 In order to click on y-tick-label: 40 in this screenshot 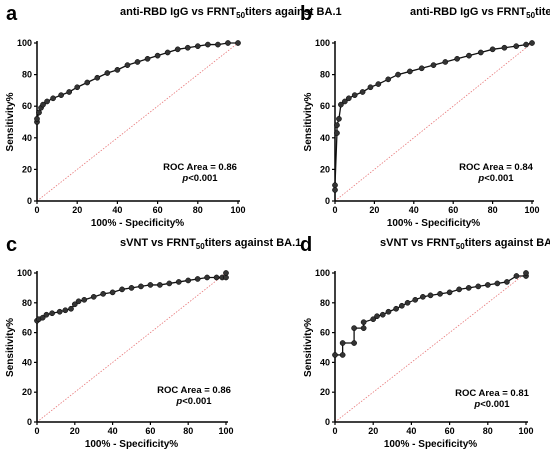, I will do `click(325, 362)`.